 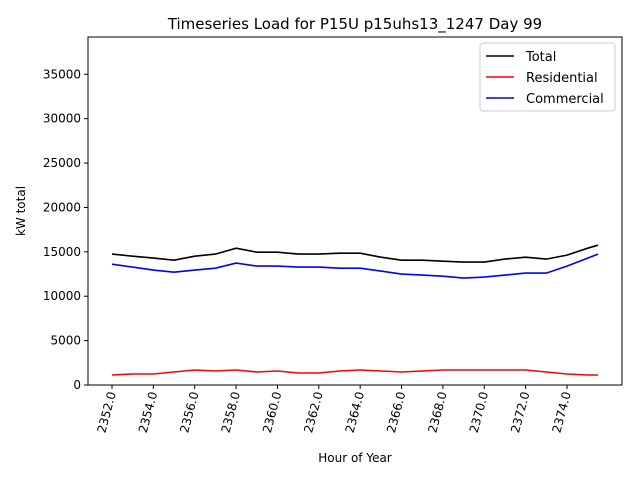 I want to click on series-line-total, so click(x=355, y=253).